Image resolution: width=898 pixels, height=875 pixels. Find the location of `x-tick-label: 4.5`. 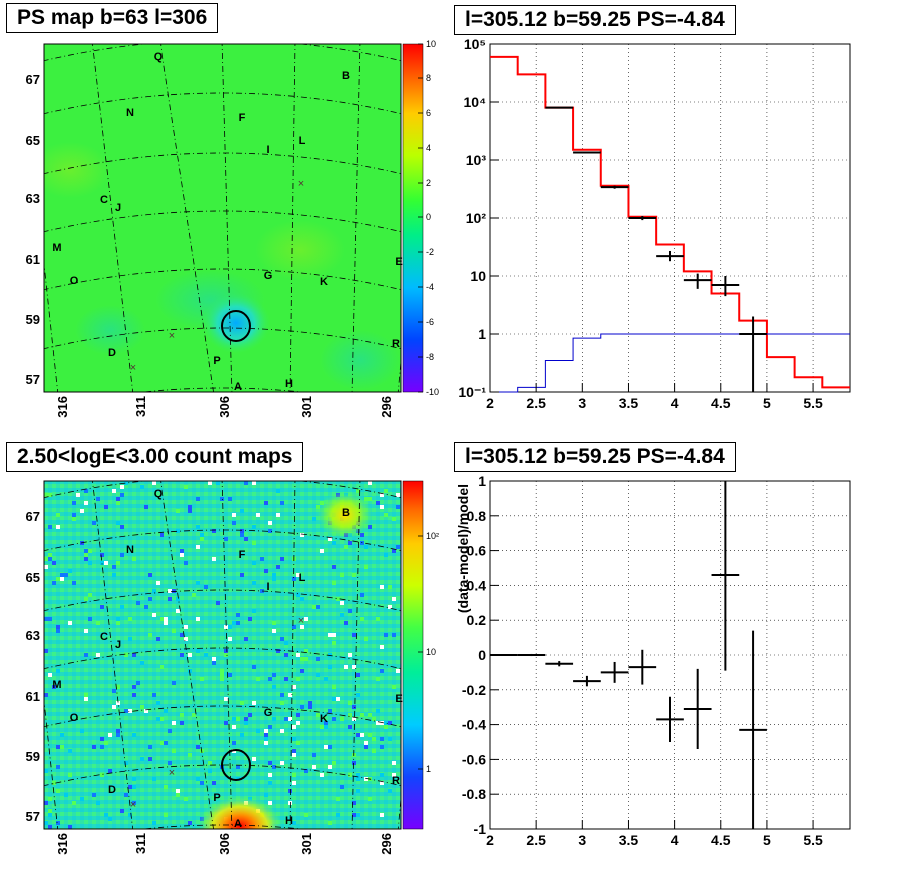

x-tick-label: 4.5 is located at coordinates (721, 840).